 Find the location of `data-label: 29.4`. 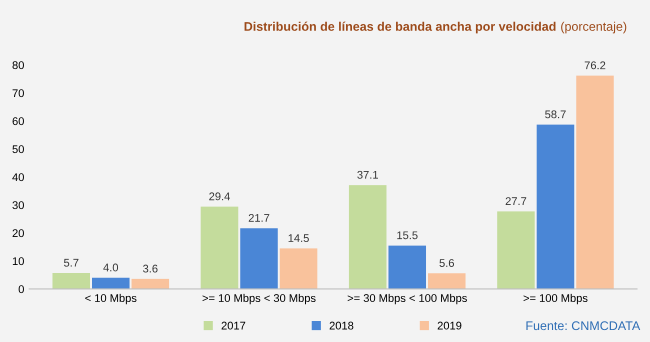

data-label: 29.4 is located at coordinates (219, 196).